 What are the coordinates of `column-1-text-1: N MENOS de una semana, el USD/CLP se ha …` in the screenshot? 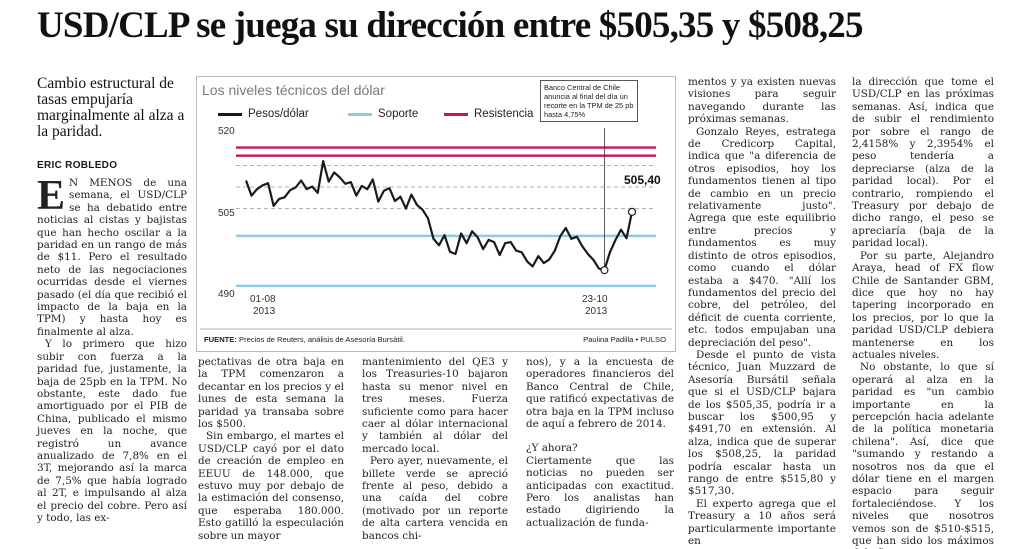 It's located at (112, 257).